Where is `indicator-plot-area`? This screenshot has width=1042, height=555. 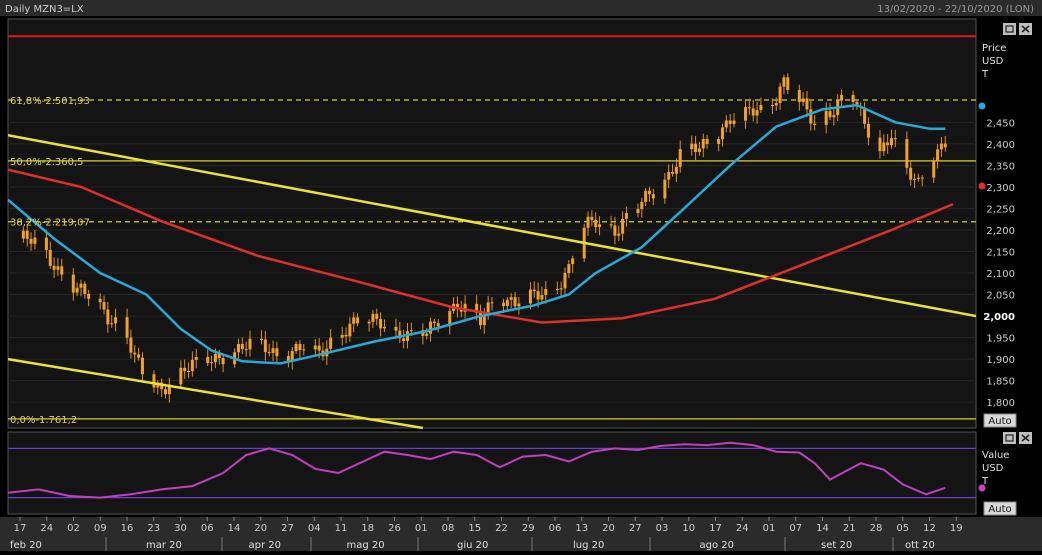 indicator-plot-area is located at coordinates (492, 473).